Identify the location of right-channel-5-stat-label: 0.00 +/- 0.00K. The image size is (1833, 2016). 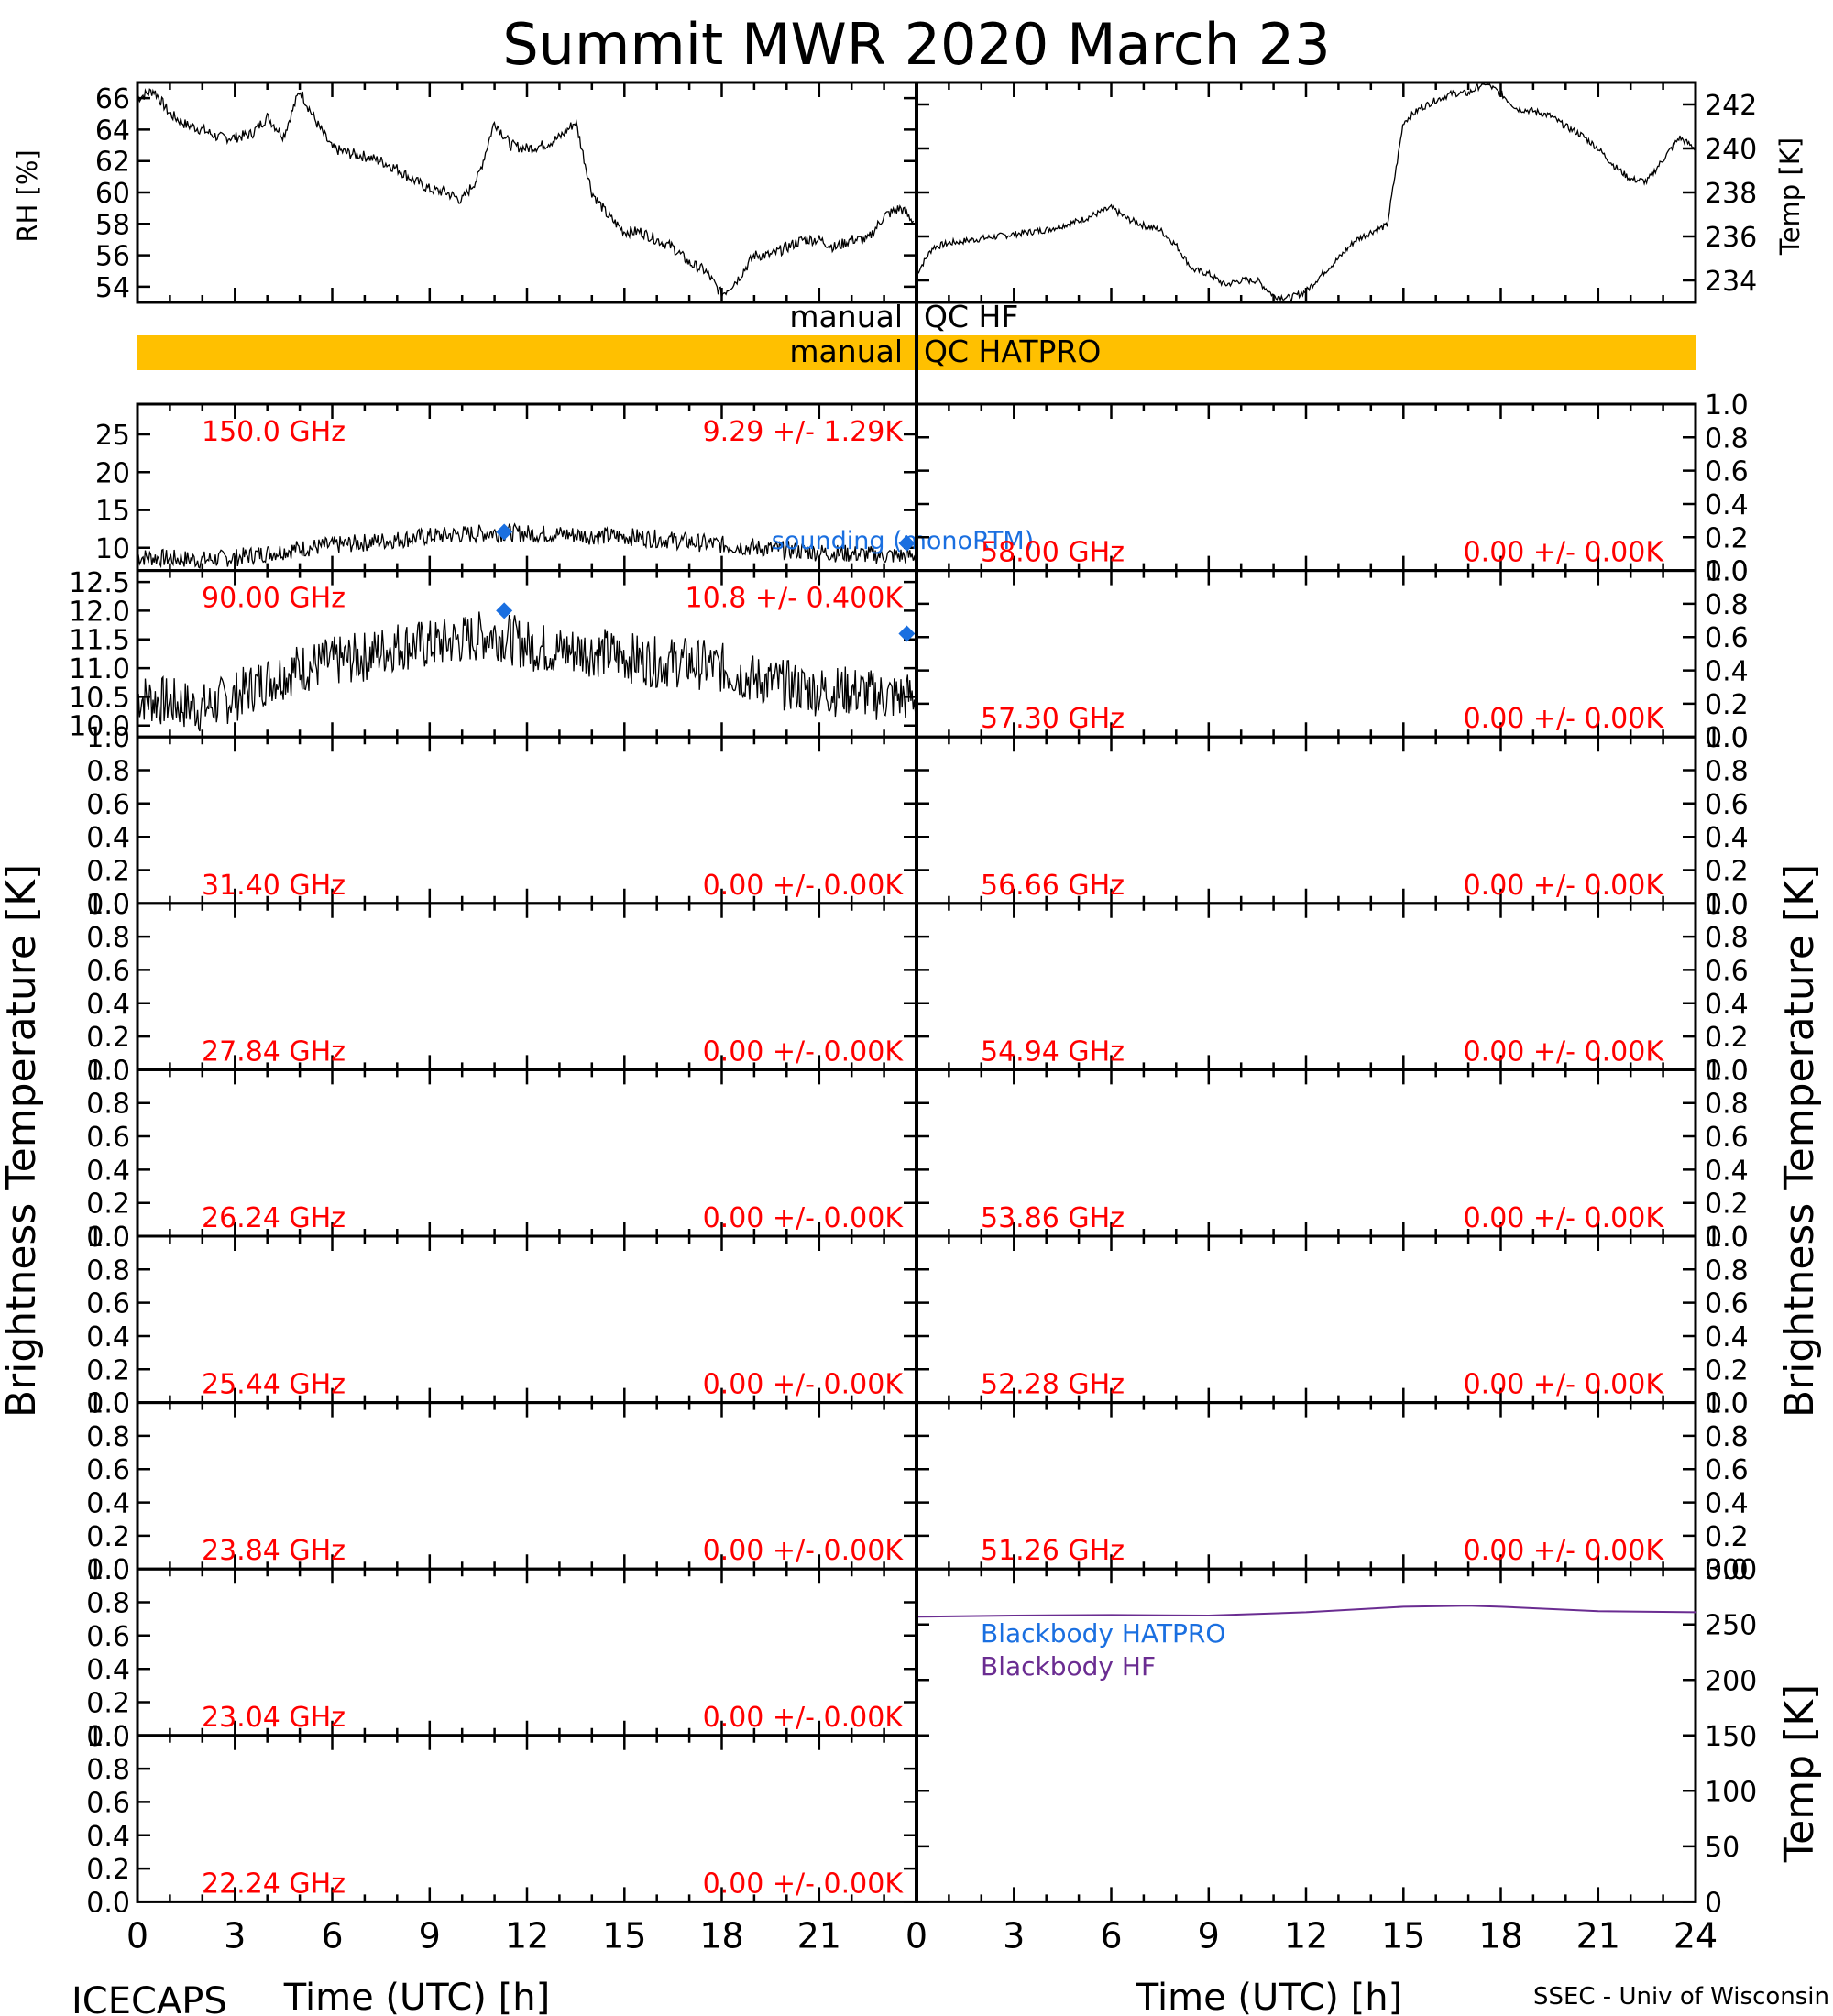
(1564, 1385).